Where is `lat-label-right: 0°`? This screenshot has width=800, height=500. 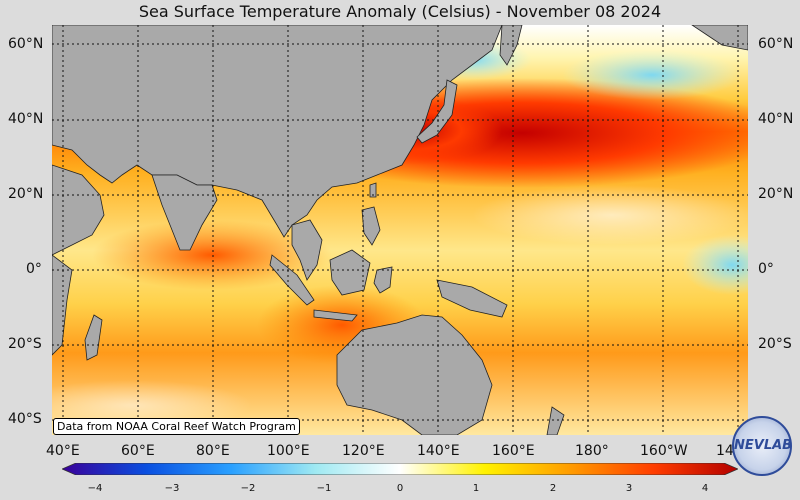 lat-label-right: 0° is located at coordinates (766, 269).